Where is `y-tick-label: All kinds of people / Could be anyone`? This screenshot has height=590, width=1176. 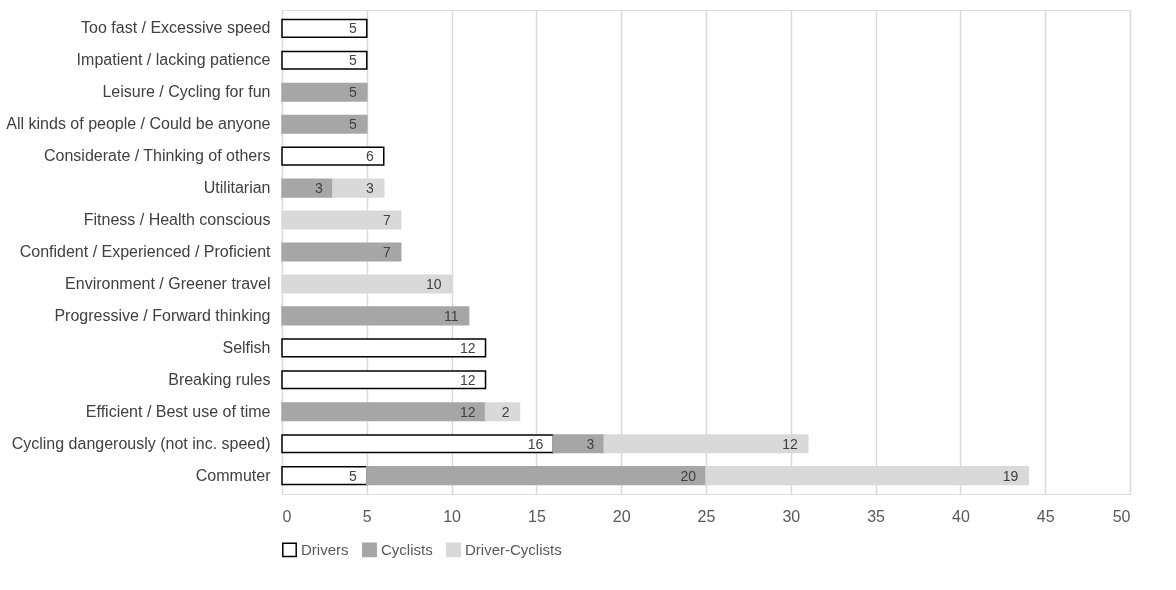 y-tick-label: All kinds of people / Could be anyone is located at coordinates (138, 124).